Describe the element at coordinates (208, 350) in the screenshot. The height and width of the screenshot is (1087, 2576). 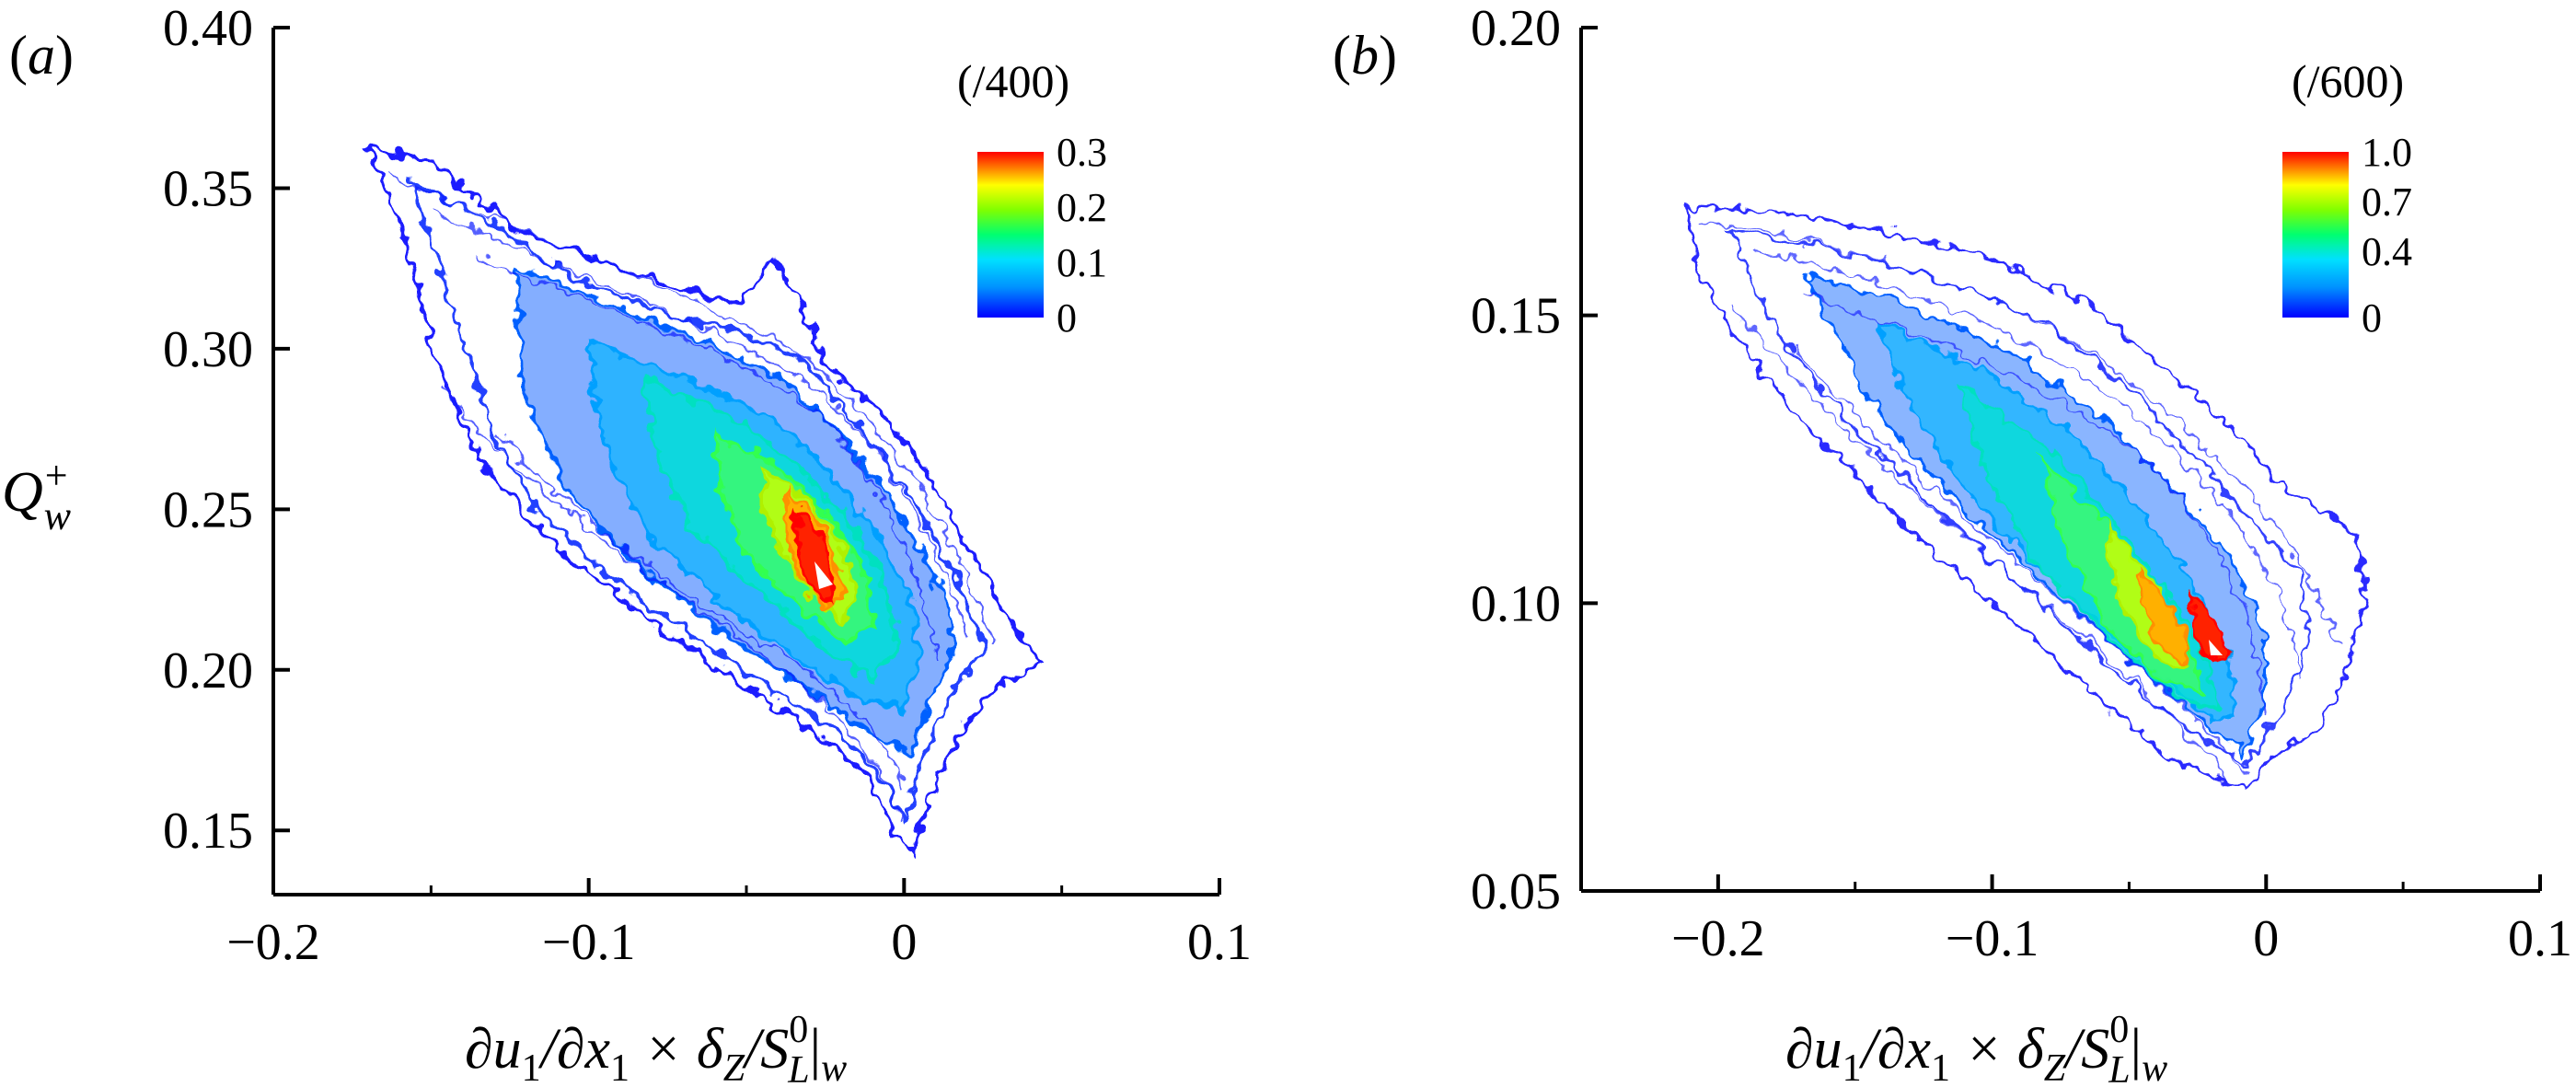
I see `panel-a-ytick-label: 0.30` at that location.